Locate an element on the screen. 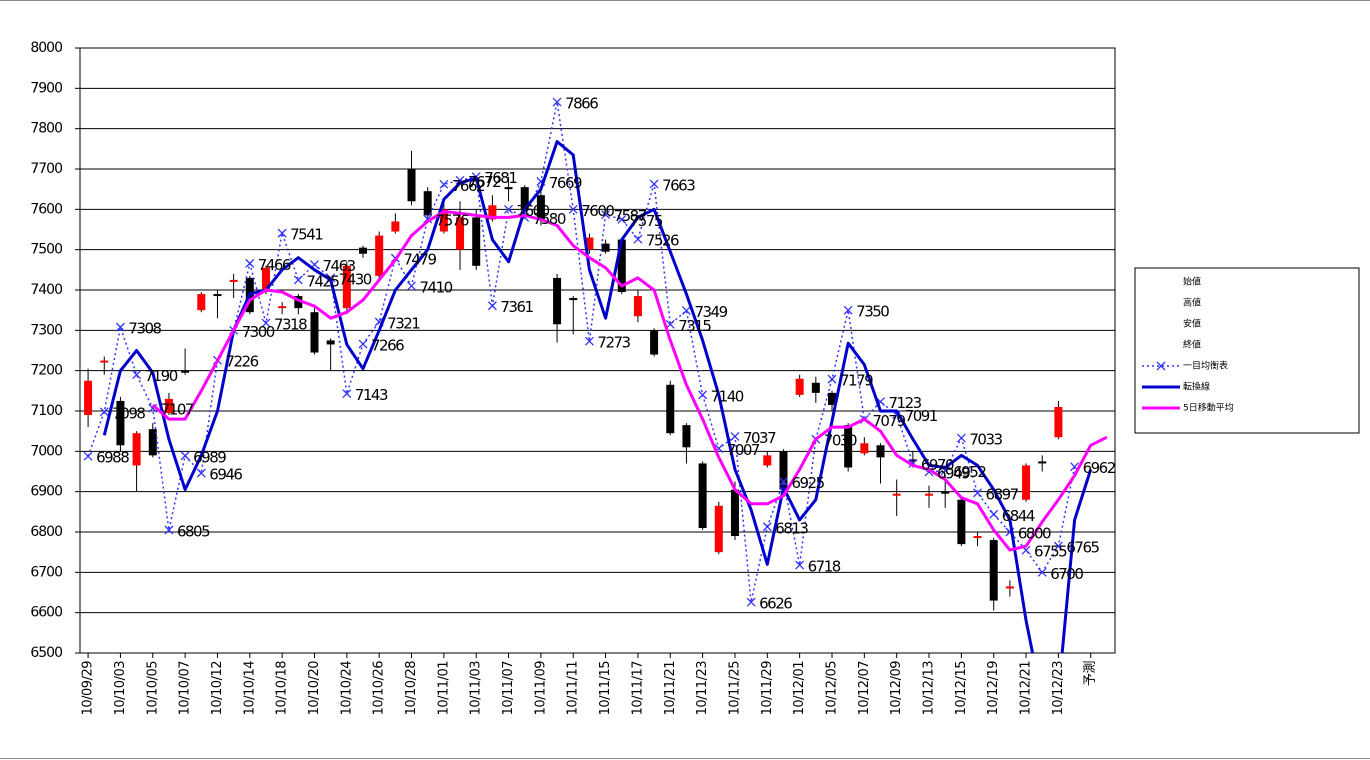 This screenshot has width=1370, height=760. value-label: 7315 is located at coordinates (694, 326).